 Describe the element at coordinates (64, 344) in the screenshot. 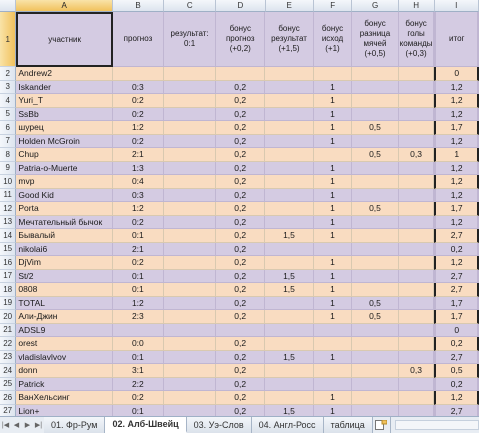

I see `participant-cell: orest` at that location.